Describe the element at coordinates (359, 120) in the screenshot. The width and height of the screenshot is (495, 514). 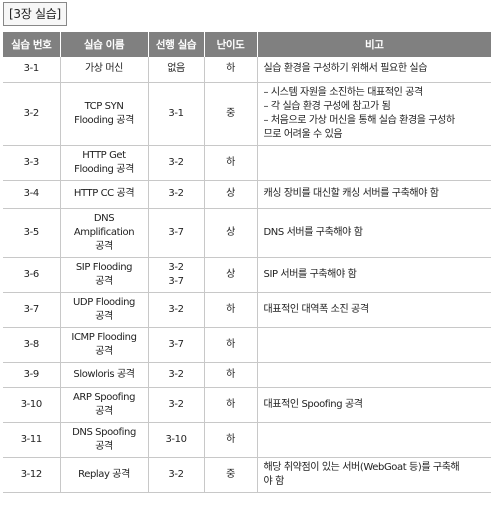
I see `cell-remarks-line: – 처음으로 가상 머신을 통해 실습 환경을 구성하` at that location.